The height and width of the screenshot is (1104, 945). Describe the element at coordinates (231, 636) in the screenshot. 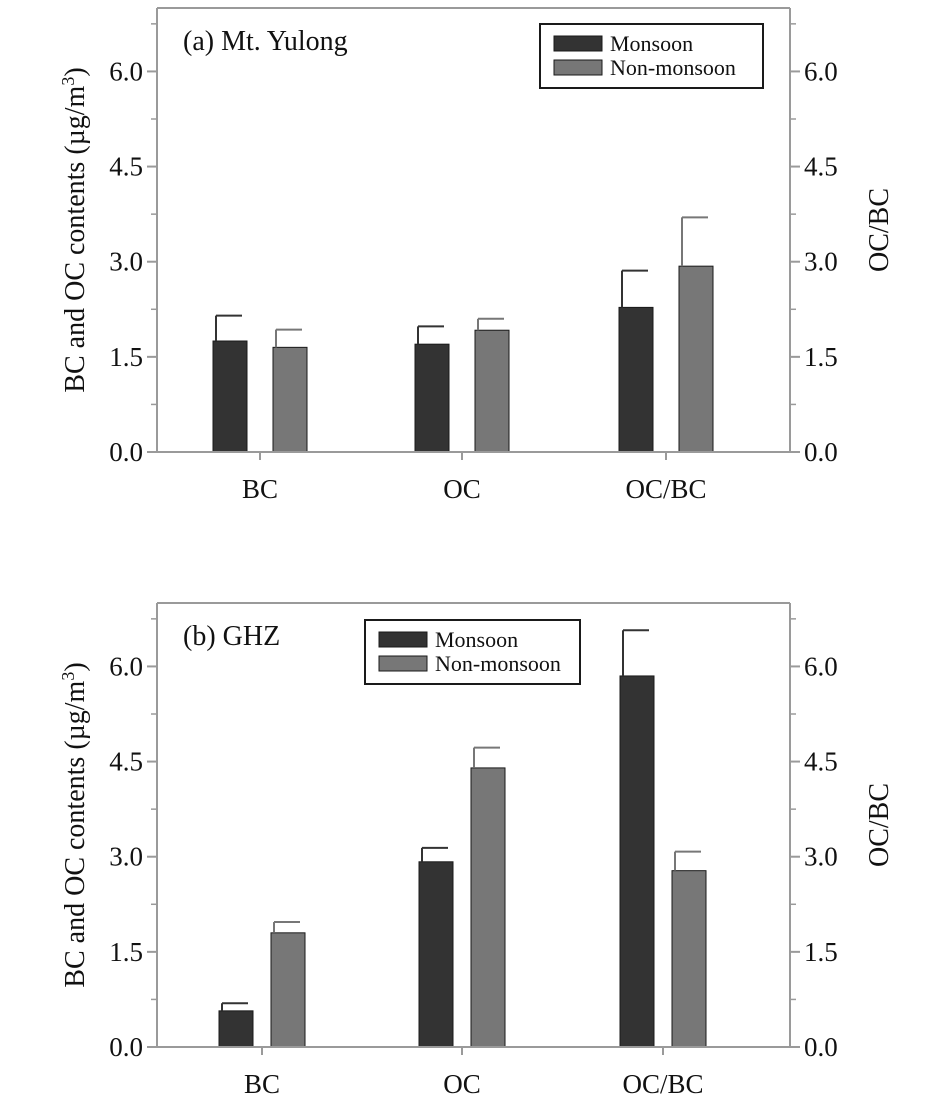

I see `panel-title: (b) GHZ` at that location.